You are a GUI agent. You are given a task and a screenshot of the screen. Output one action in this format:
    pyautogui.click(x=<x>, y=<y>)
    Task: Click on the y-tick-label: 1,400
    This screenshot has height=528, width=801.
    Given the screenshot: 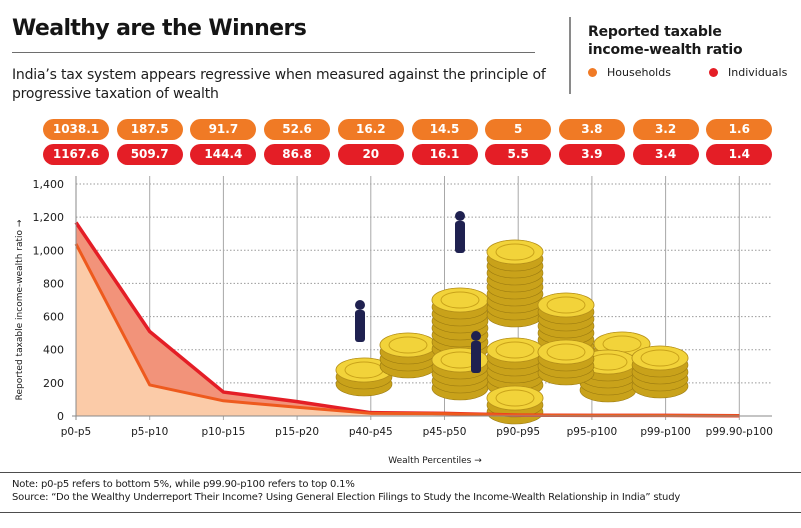 What is the action you would take?
    pyautogui.click(x=49, y=184)
    